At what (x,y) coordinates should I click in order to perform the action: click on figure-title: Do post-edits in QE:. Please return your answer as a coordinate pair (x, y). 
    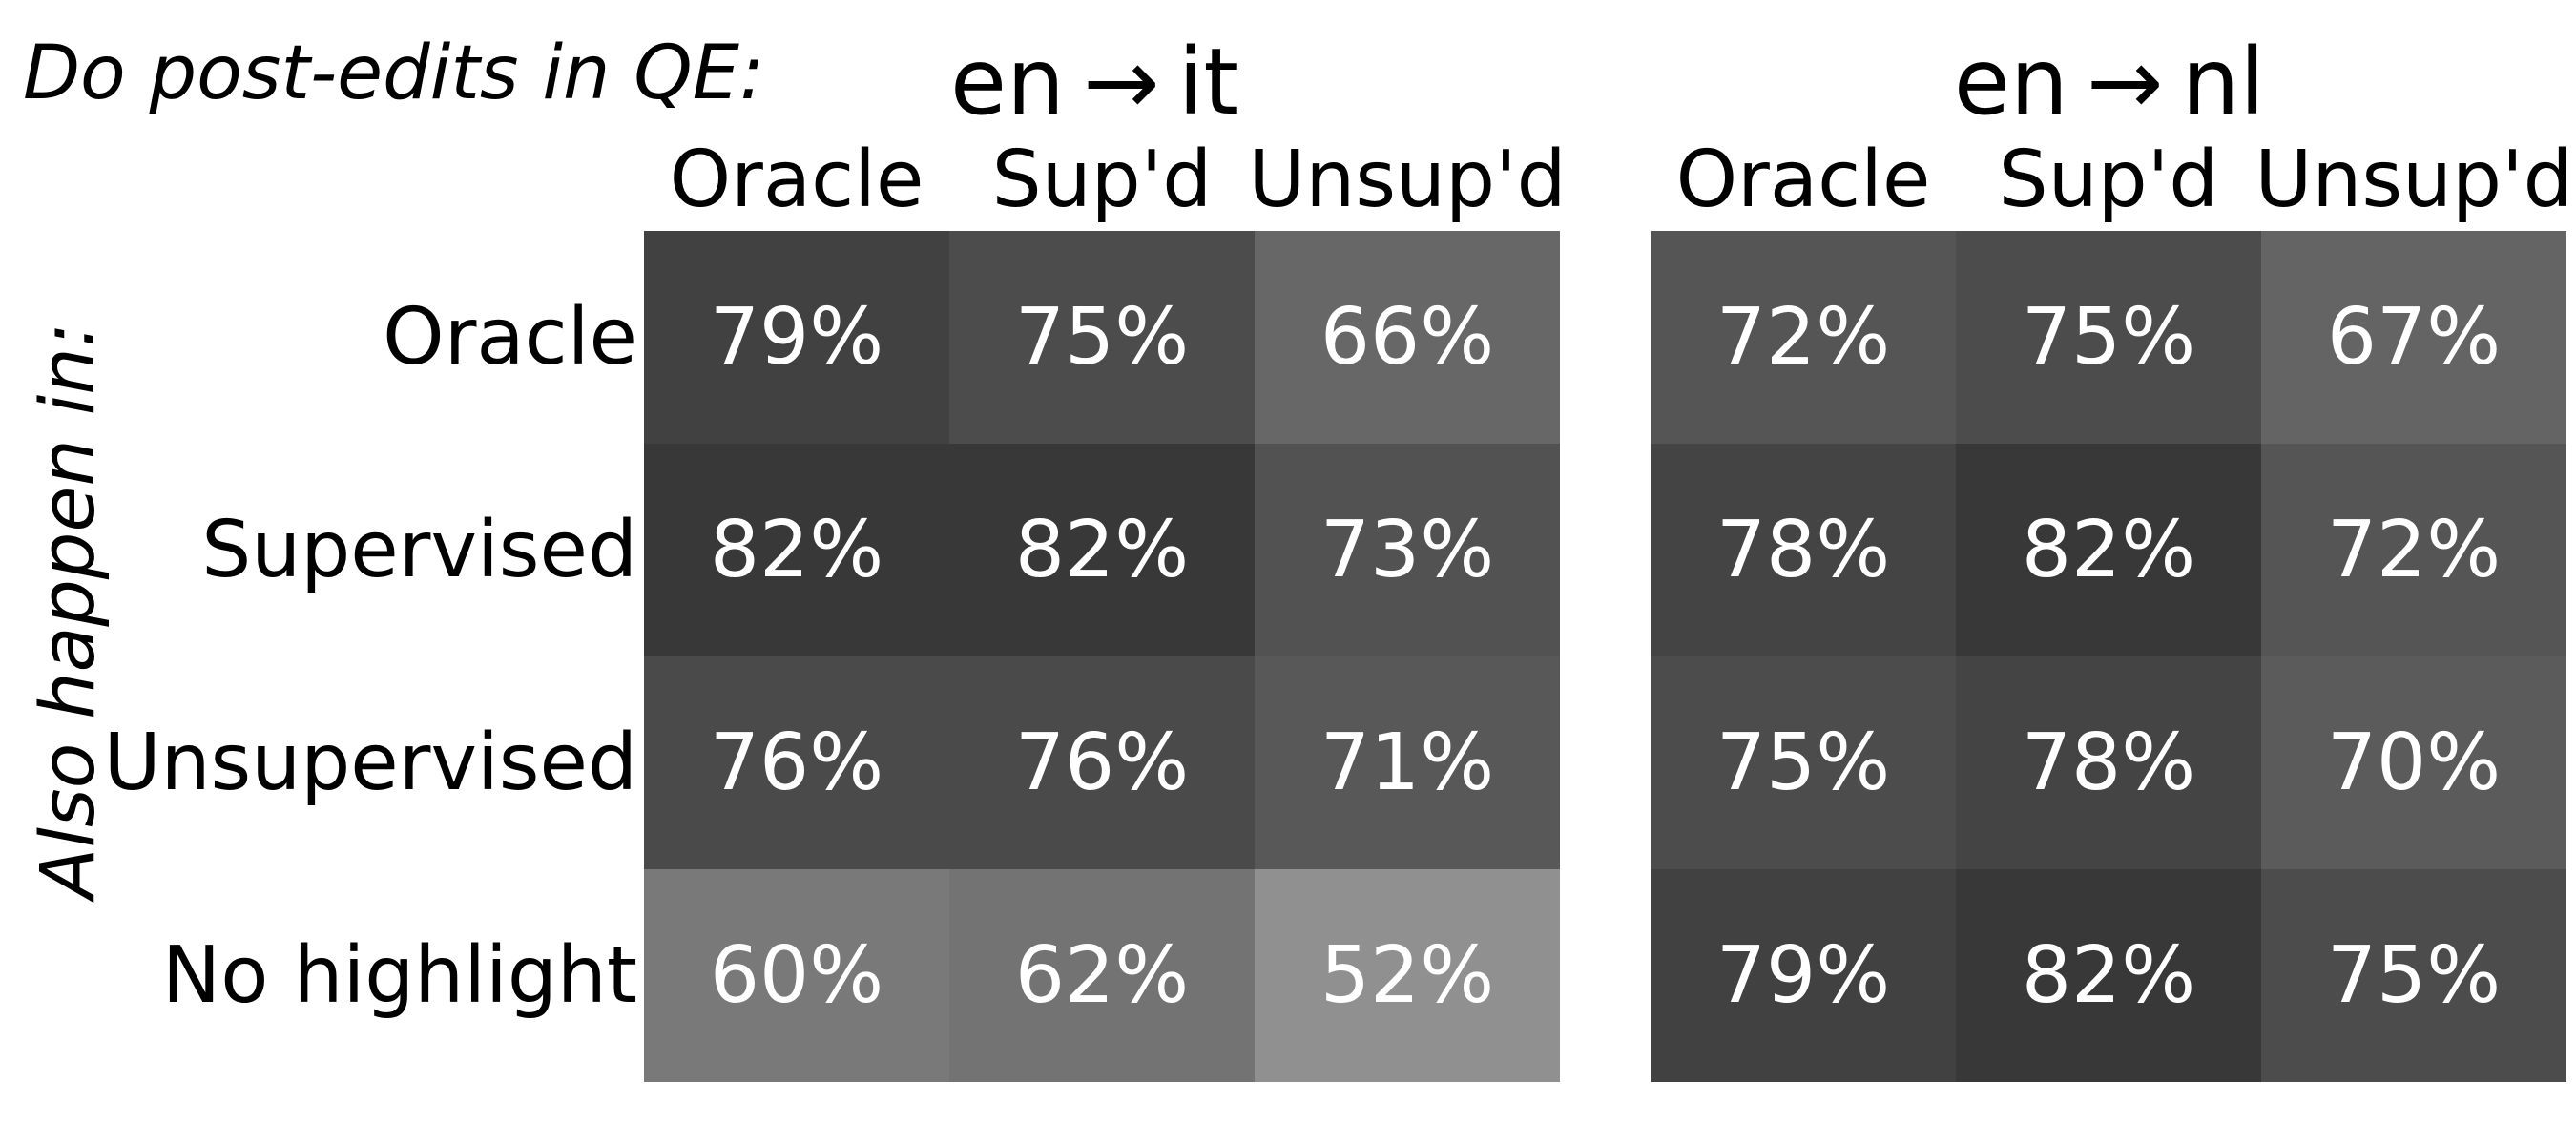
    Looking at the image, I should click on (394, 73).